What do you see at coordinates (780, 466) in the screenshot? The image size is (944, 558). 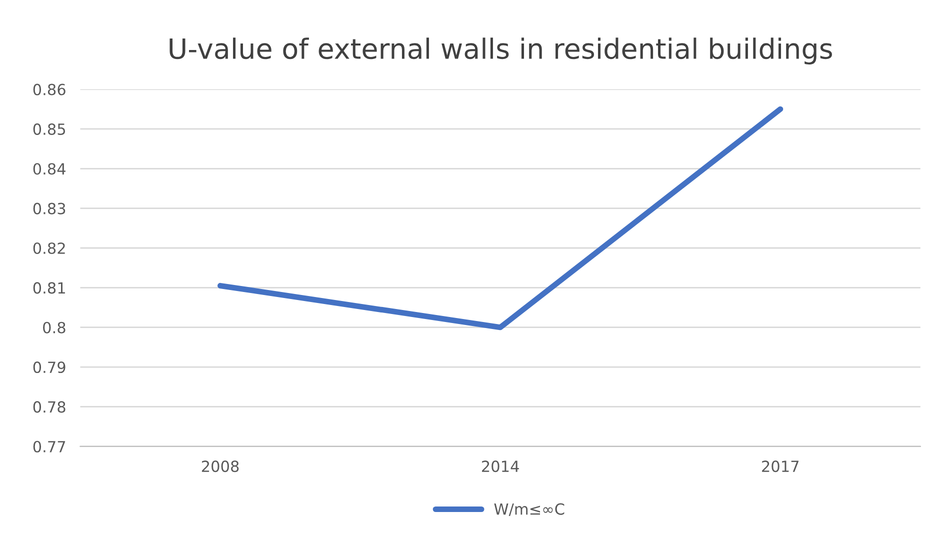 I see `x-tick-label: 2017` at bounding box center [780, 466].